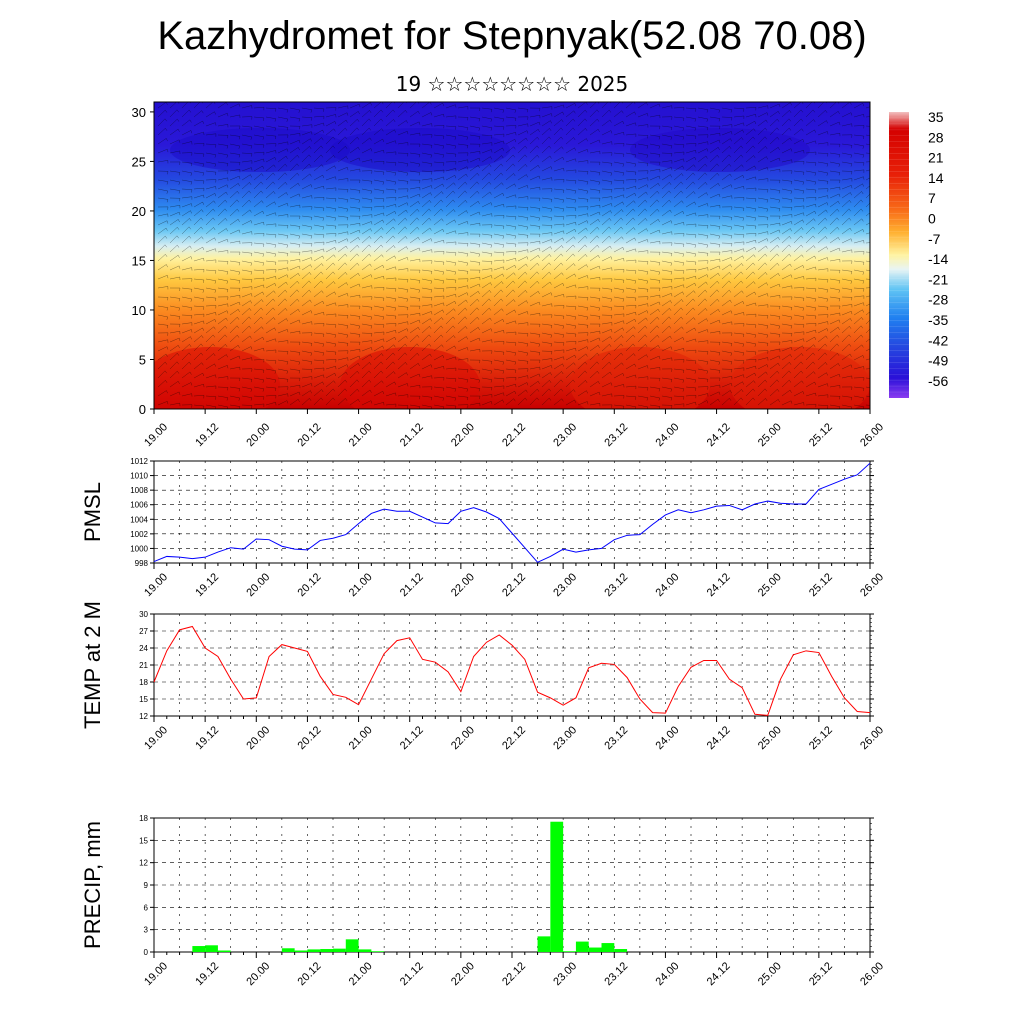 This screenshot has height=1024, width=1024. What do you see at coordinates (938, 259) in the screenshot?
I see `colorbar-label: -14` at bounding box center [938, 259].